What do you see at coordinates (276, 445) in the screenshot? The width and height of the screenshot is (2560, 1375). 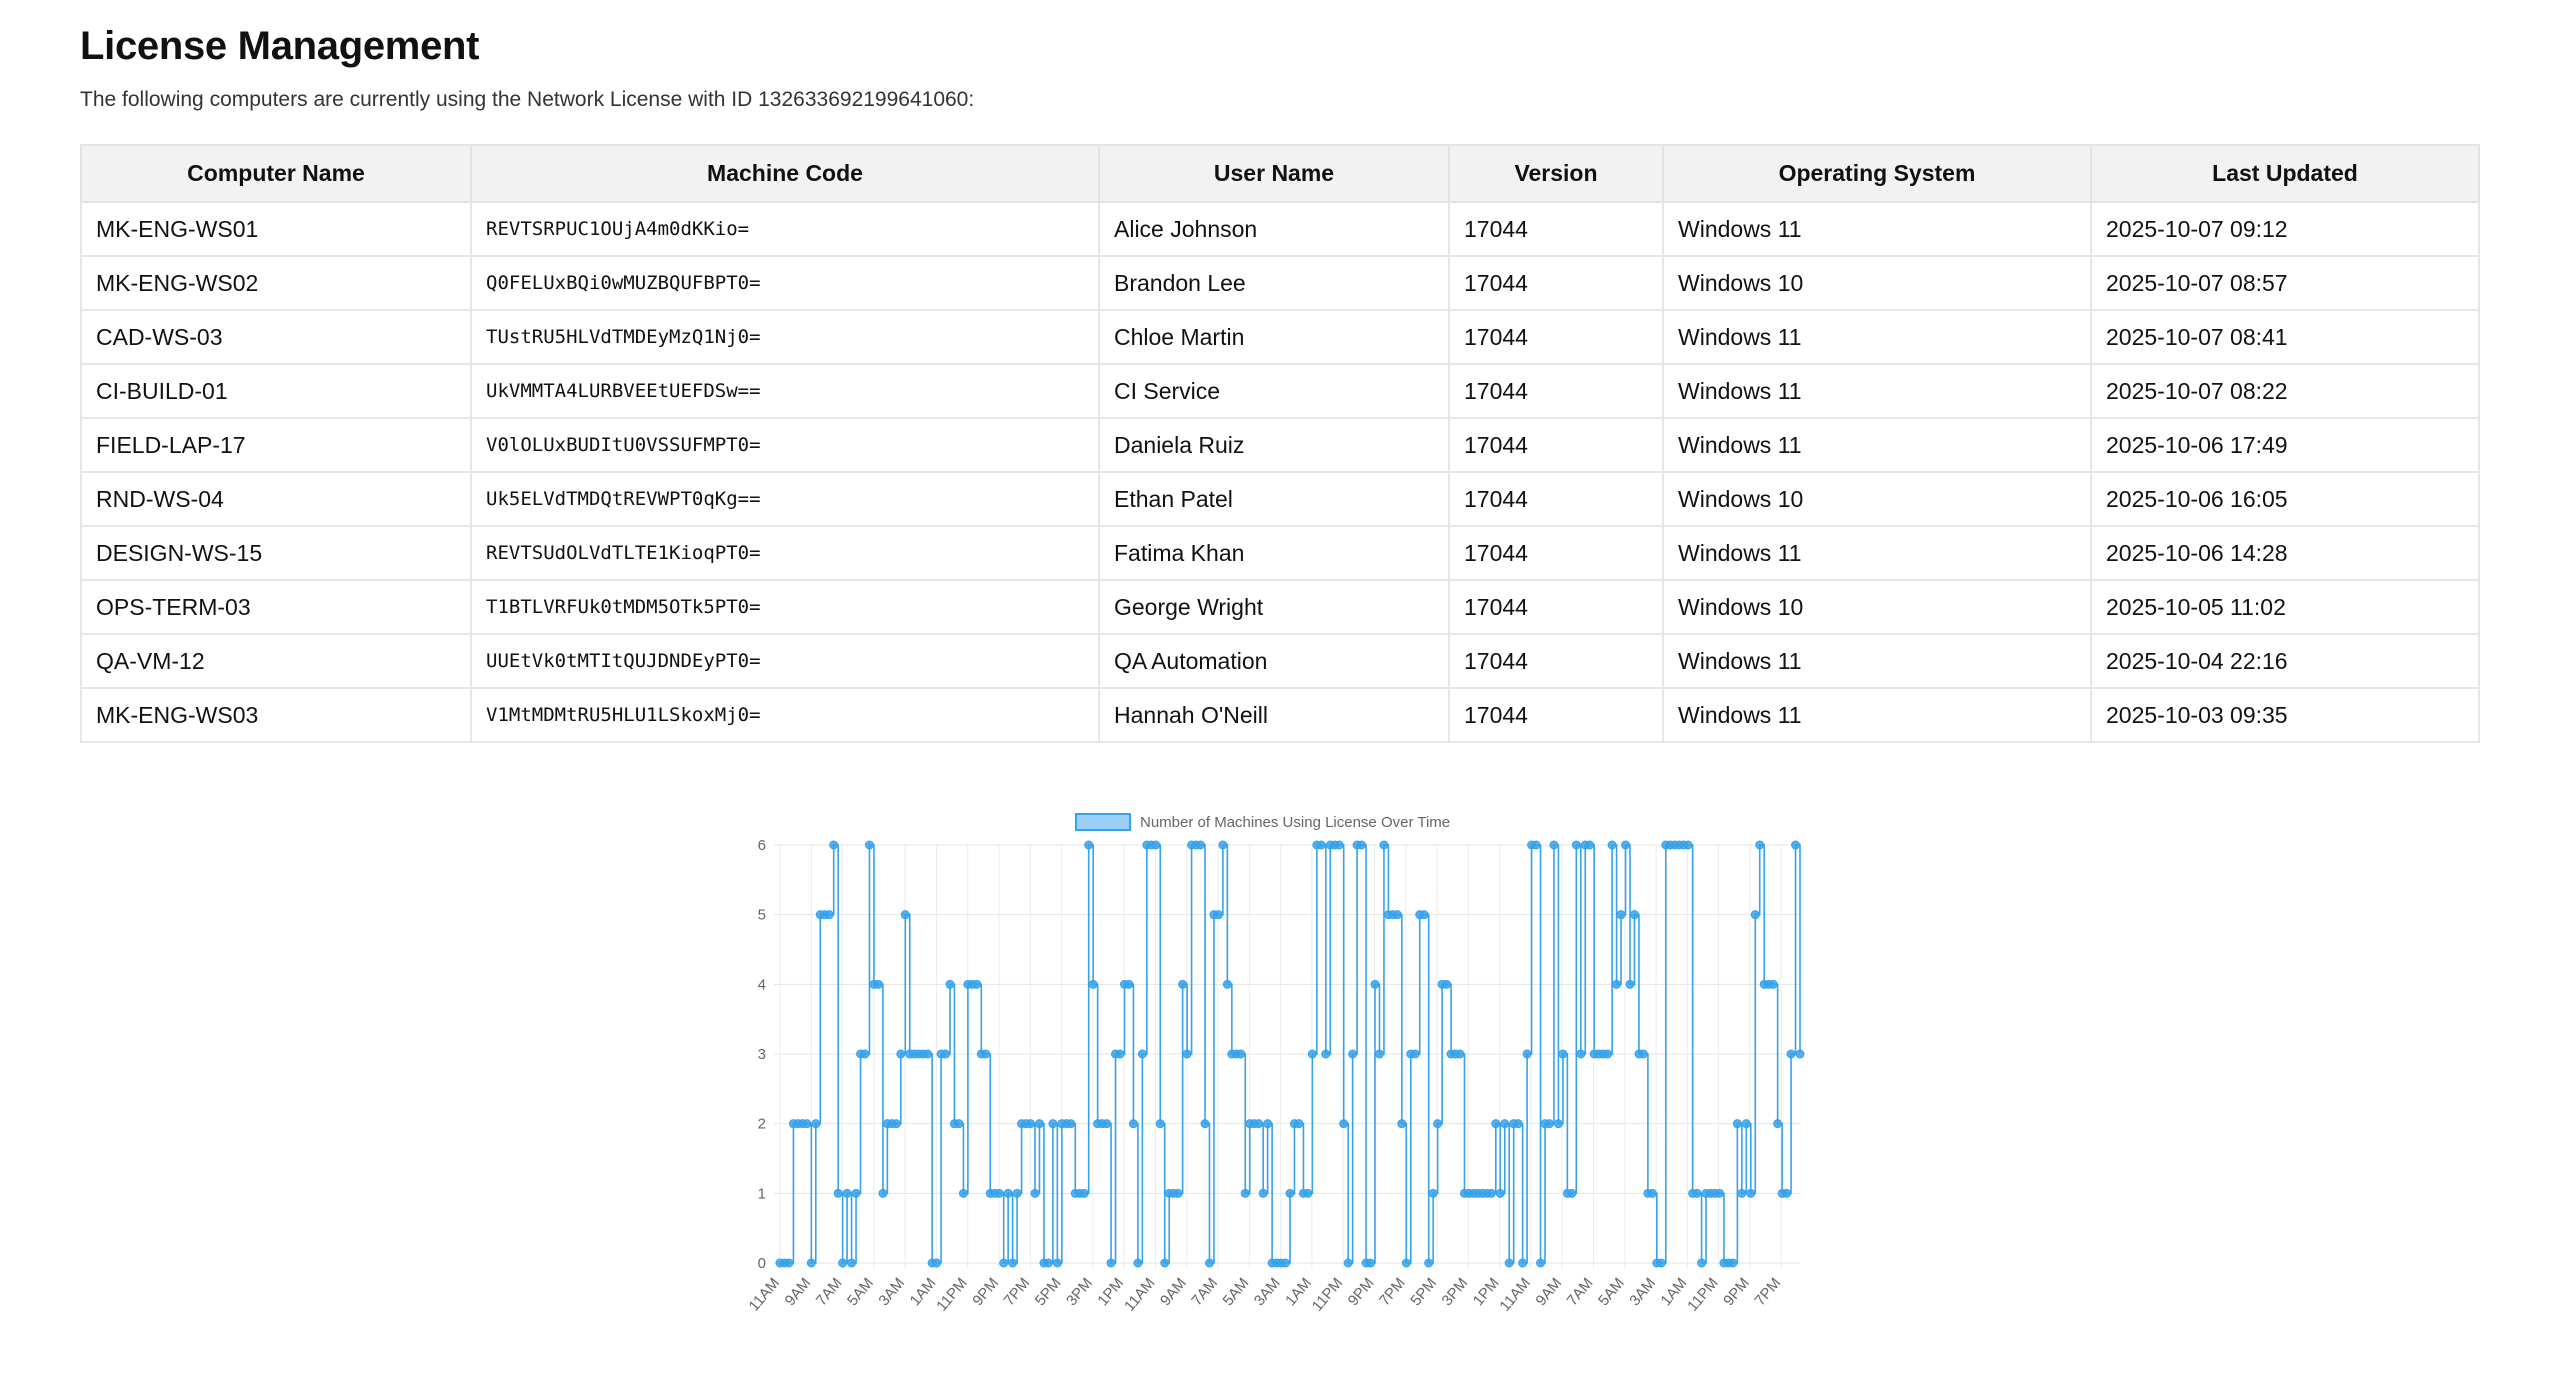 I see `cell-computer-name: FIELD-LAP-17` at bounding box center [276, 445].